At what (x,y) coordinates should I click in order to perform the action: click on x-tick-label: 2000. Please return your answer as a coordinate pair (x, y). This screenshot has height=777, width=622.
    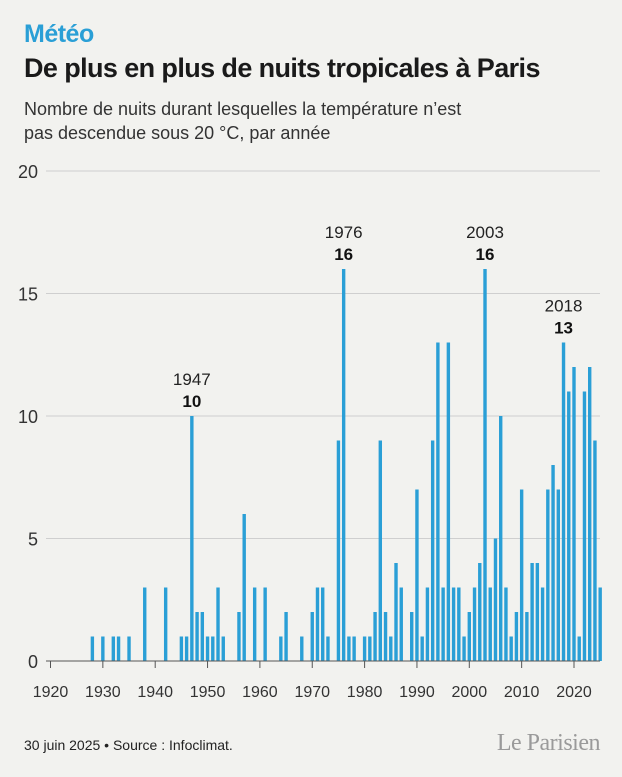
    Looking at the image, I should click on (470, 692).